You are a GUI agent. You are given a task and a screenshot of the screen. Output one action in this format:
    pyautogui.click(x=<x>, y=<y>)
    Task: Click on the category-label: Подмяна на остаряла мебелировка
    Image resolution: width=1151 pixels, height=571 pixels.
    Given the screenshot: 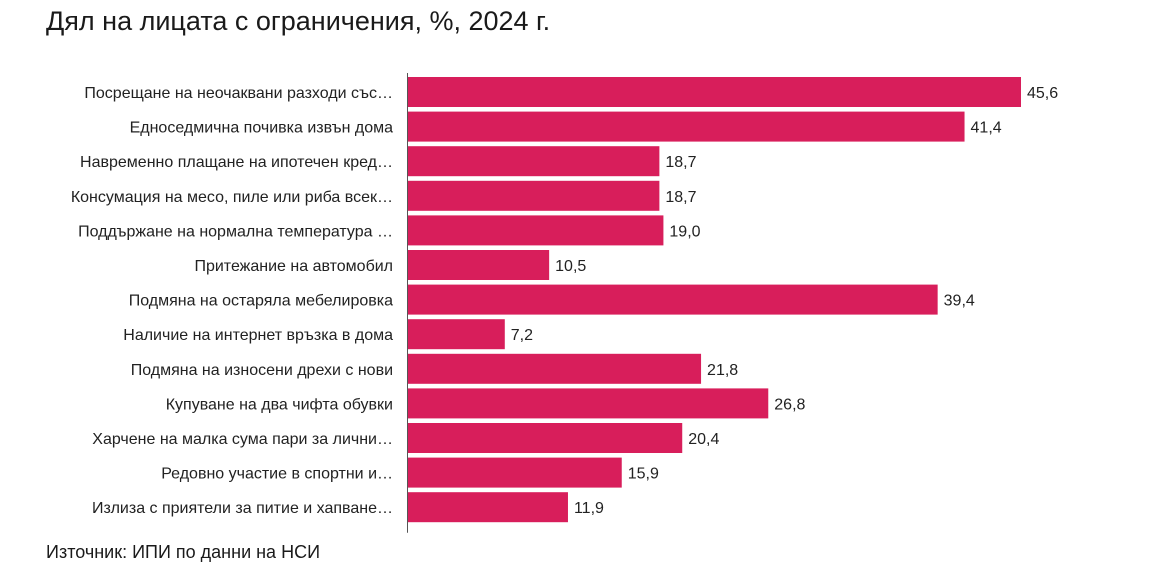 What is the action you would take?
    pyautogui.click(x=261, y=301)
    